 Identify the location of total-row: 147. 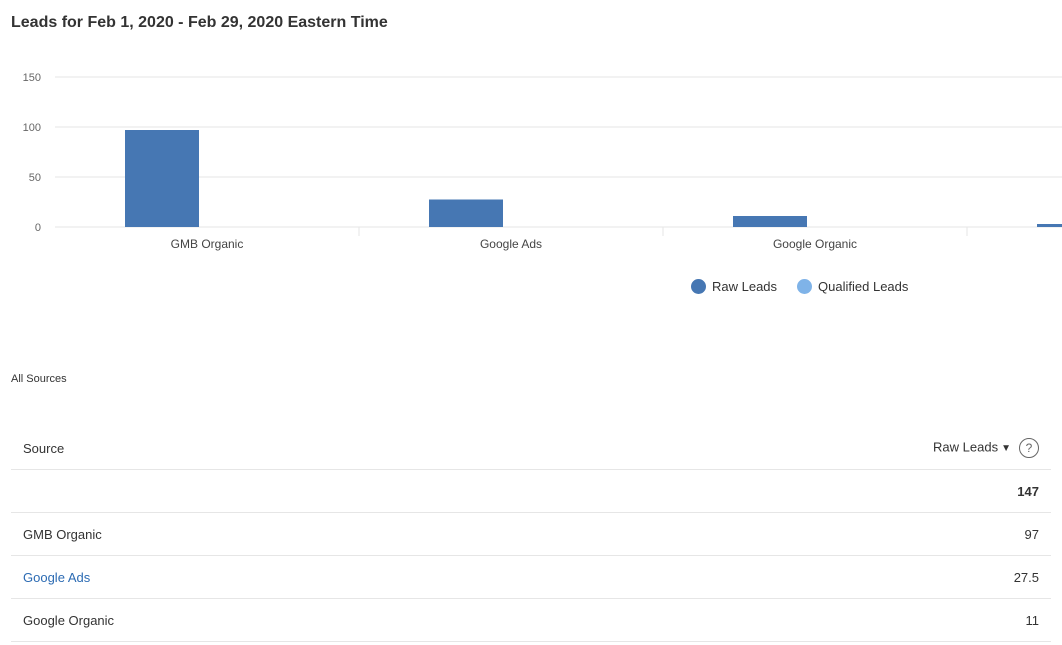
(531, 491).